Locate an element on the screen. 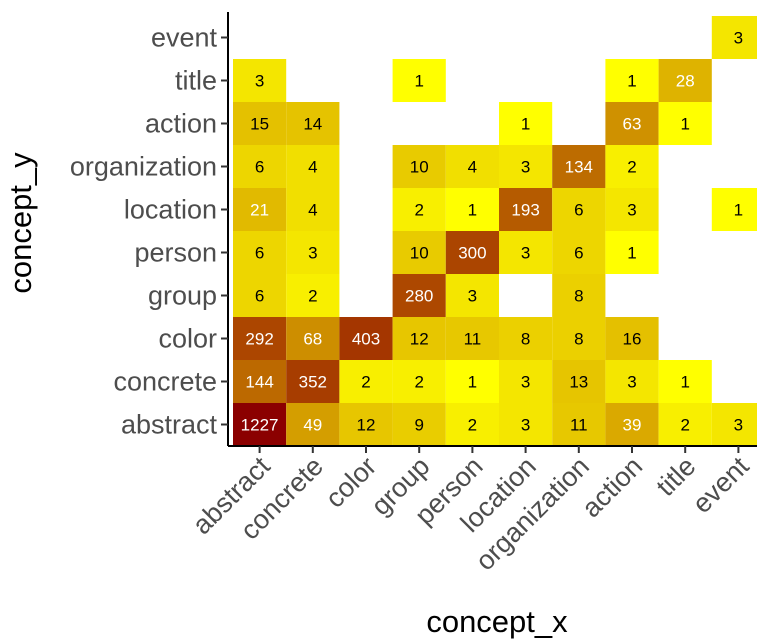  heatmap-cell-abstract-location is located at coordinates (526, 424).